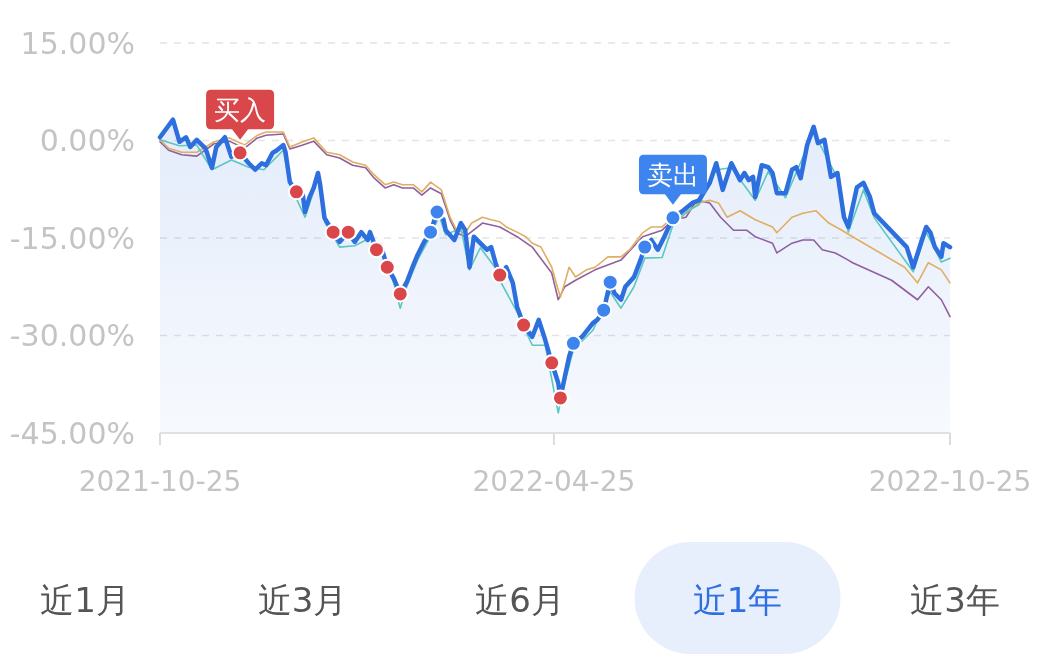 The image size is (1040, 662). What do you see at coordinates (672, 174) in the screenshot?
I see `annotation: 卖出` at bounding box center [672, 174].